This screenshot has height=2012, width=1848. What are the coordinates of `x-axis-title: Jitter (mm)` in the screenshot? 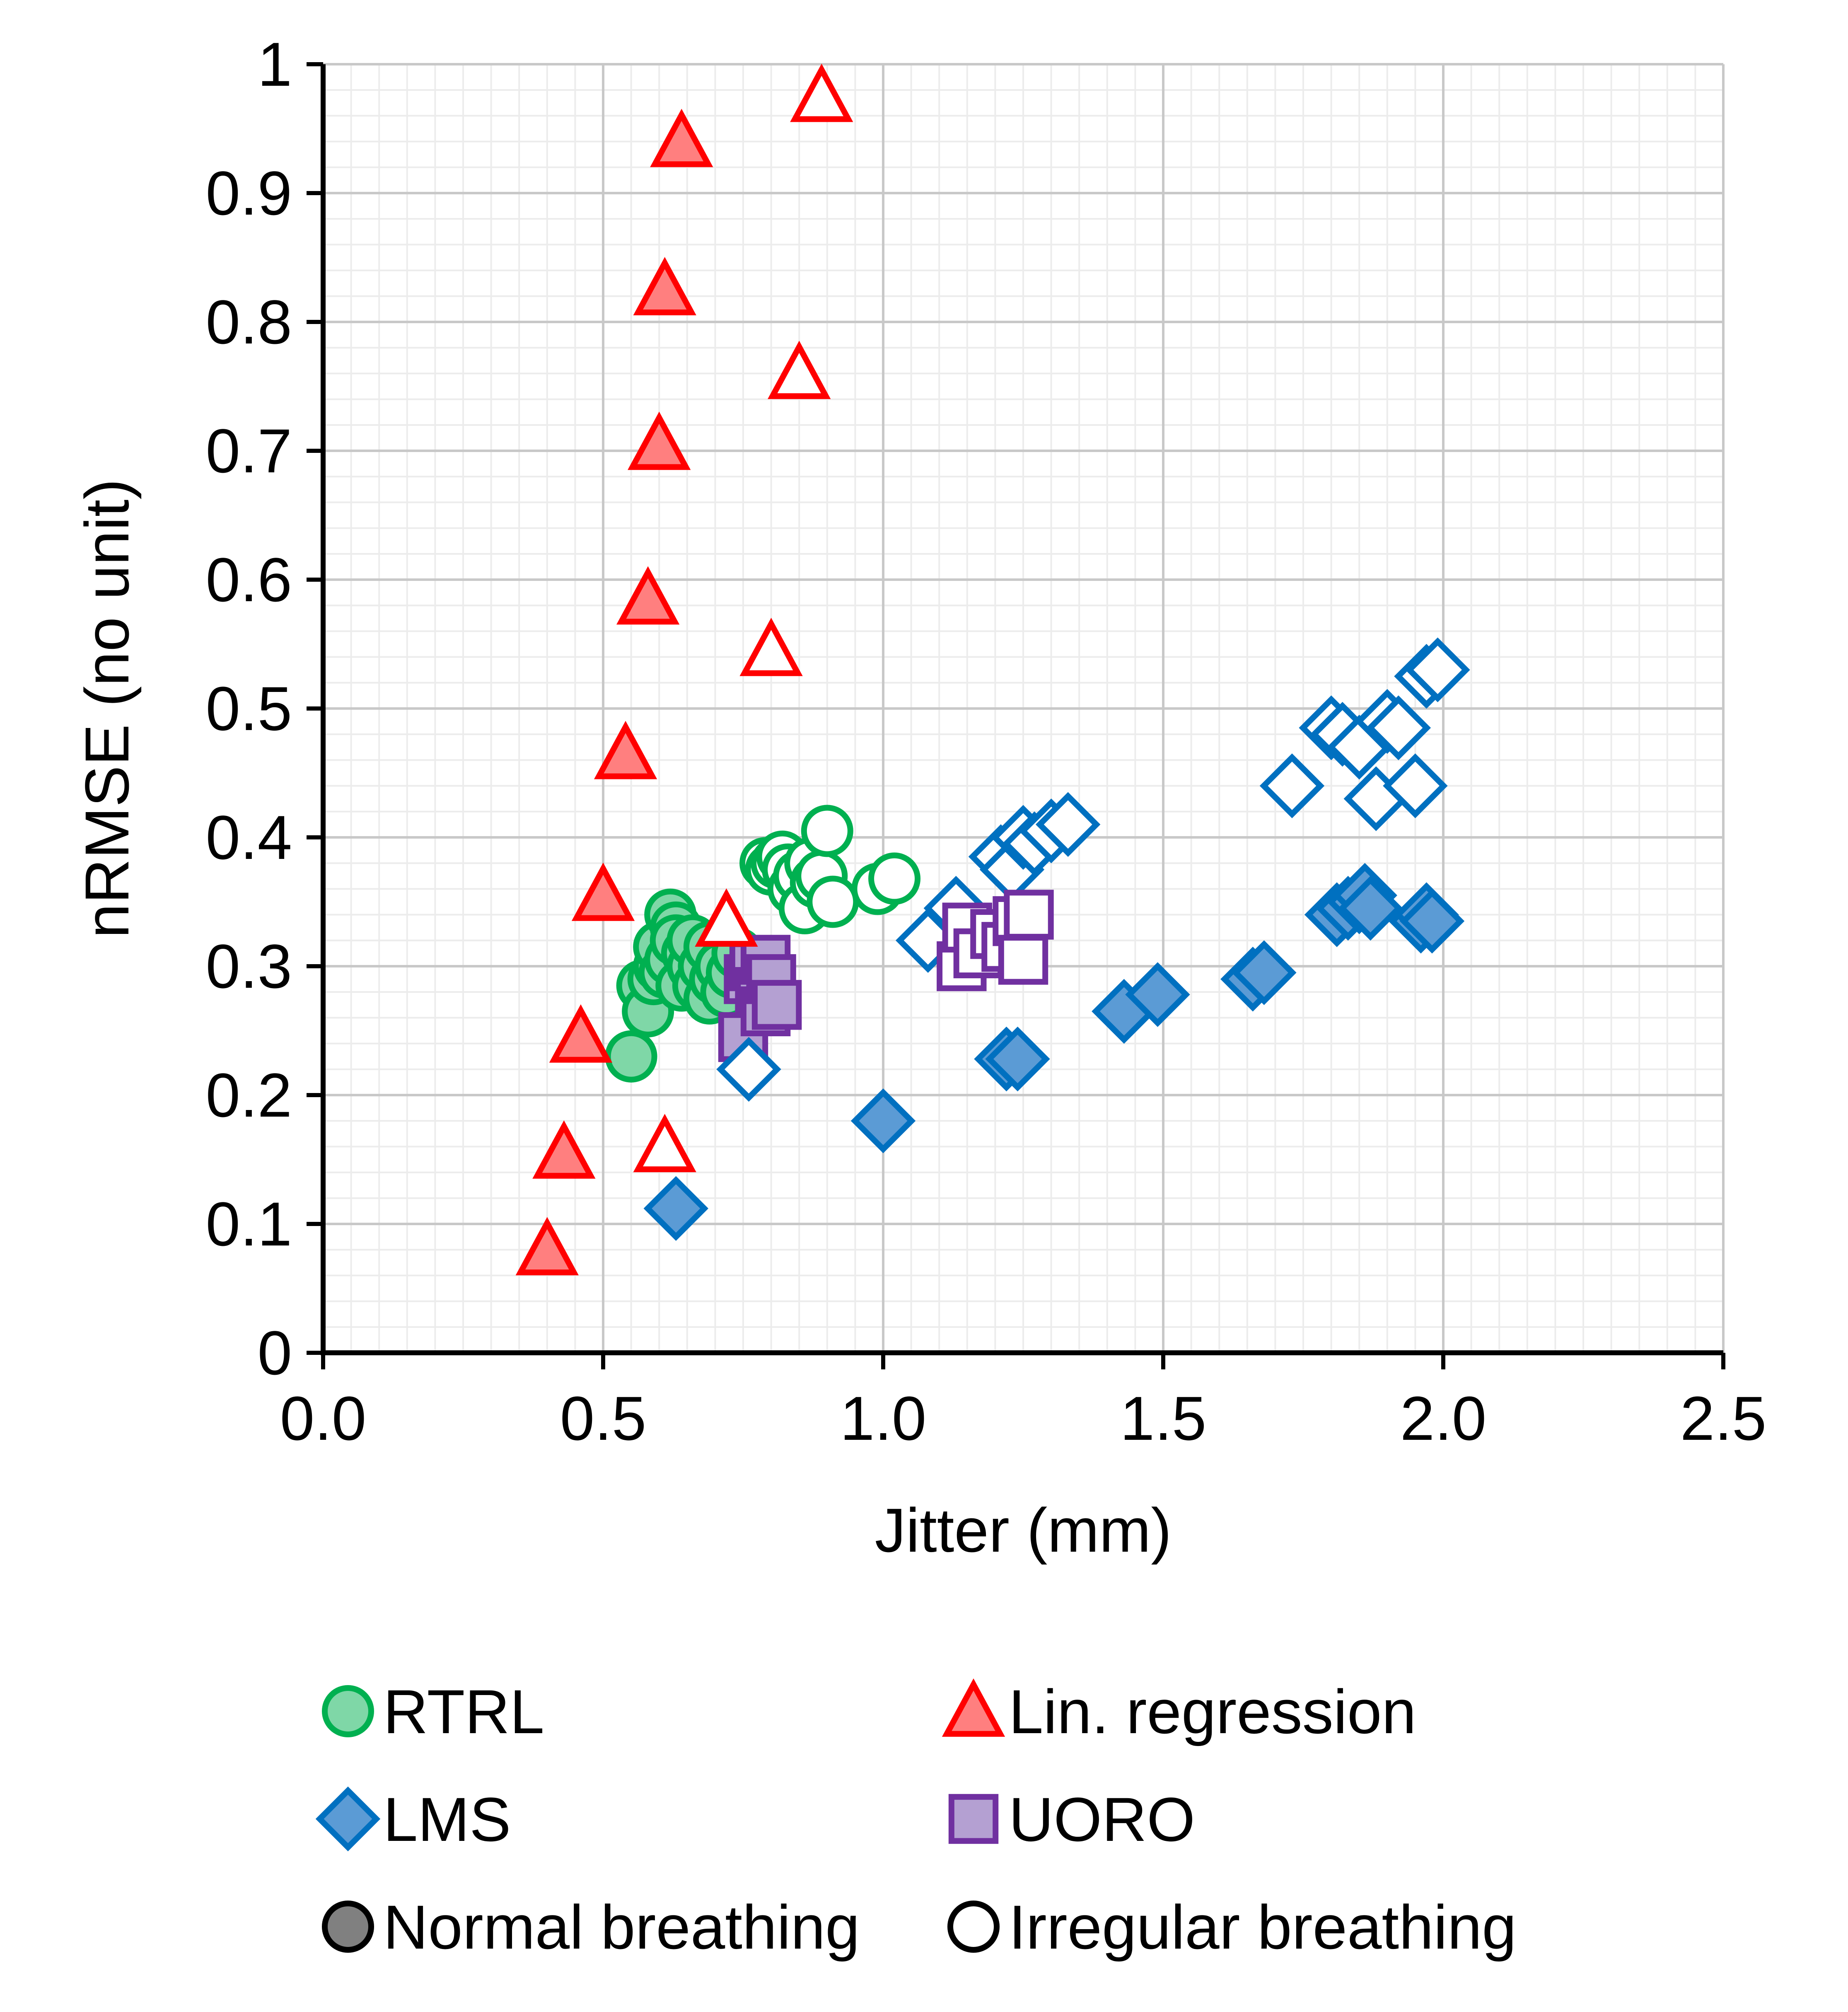 It's located at (1023, 1530).